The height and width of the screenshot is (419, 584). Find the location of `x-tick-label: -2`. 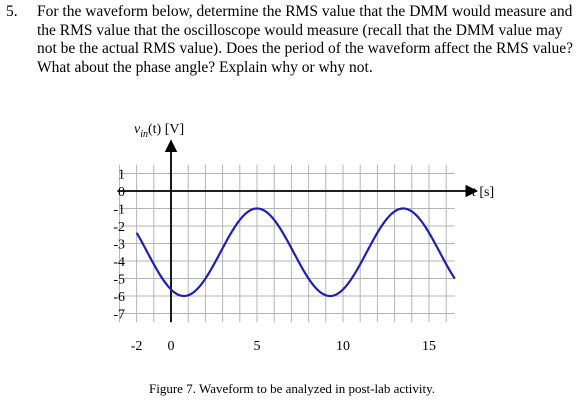

x-tick-label: -2 is located at coordinates (137, 346).